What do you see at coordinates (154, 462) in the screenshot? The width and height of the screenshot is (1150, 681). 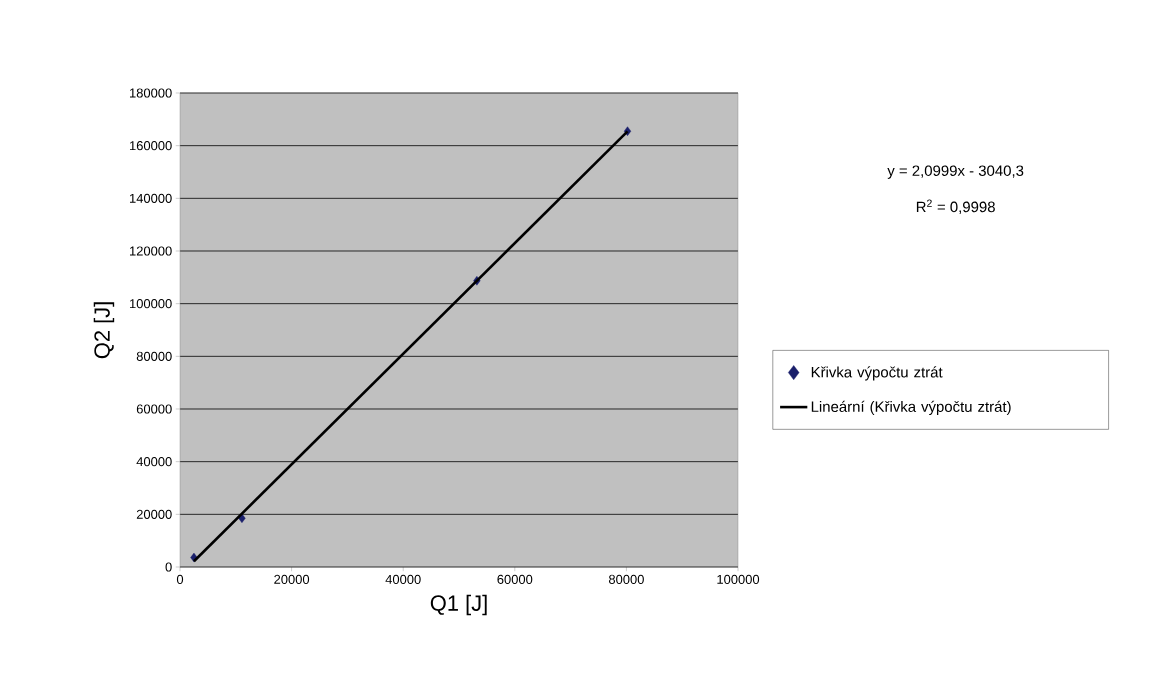 I see `y-tick-label: 40000` at bounding box center [154, 462].